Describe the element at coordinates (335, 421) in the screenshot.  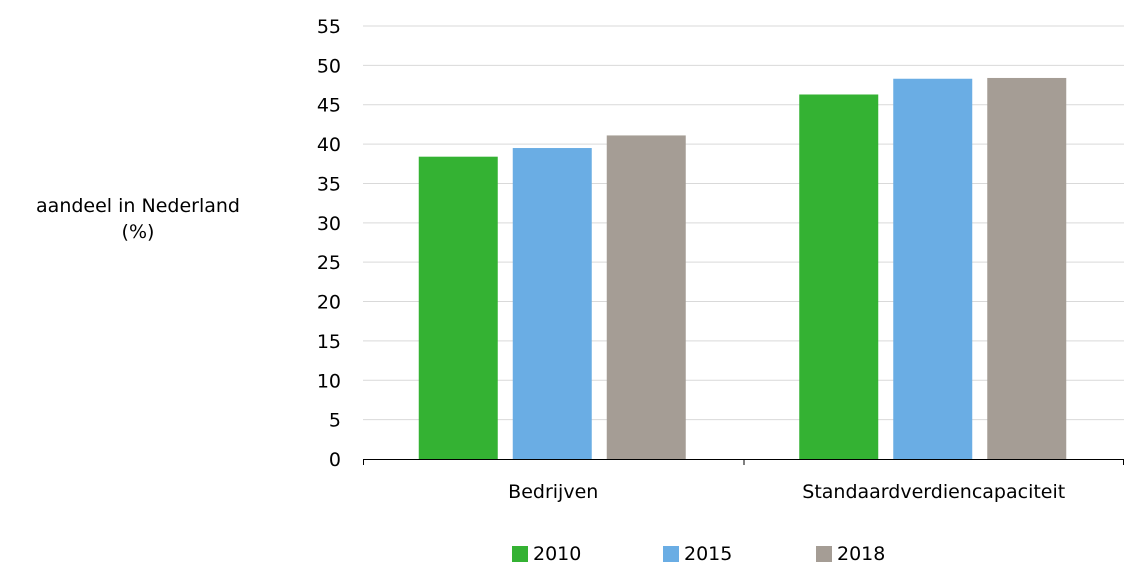
I see `y-tick-label: 5` at that location.